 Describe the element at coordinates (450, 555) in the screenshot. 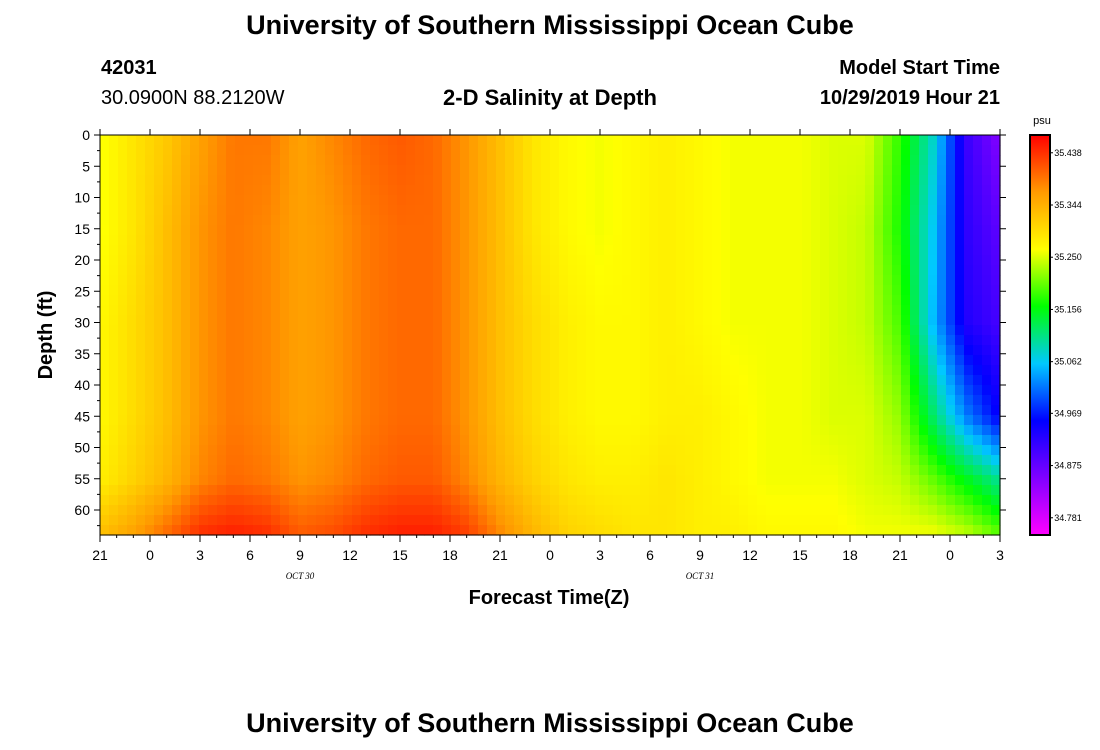

I see `x-tick-label: 18` at that location.